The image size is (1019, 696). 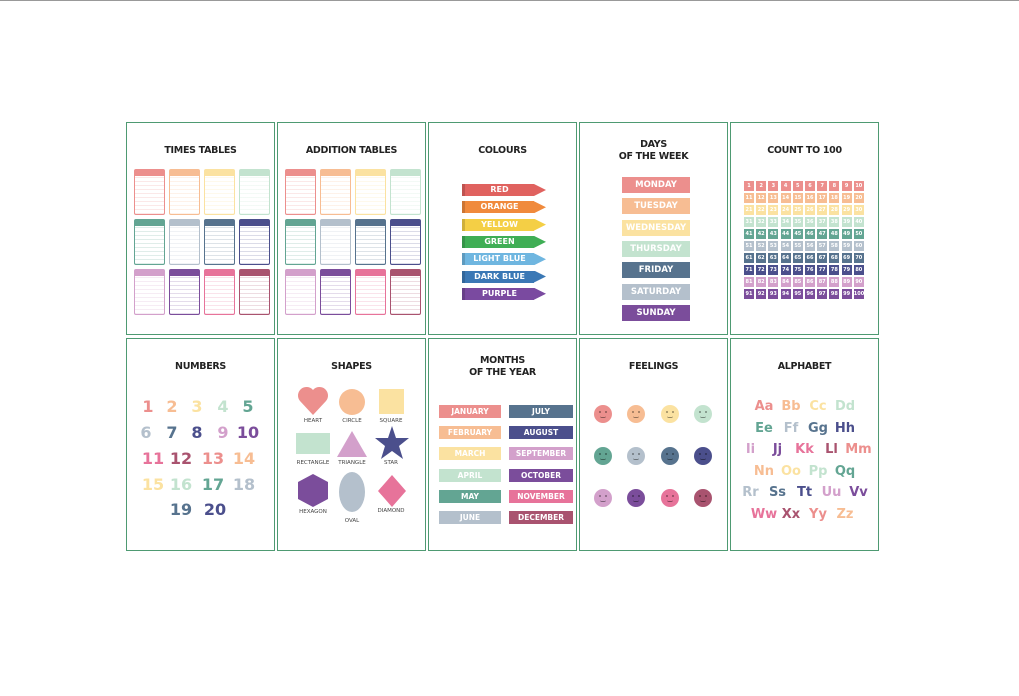 What do you see at coordinates (352, 421) in the screenshot?
I see `shape-label: CIRCLE` at bounding box center [352, 421].